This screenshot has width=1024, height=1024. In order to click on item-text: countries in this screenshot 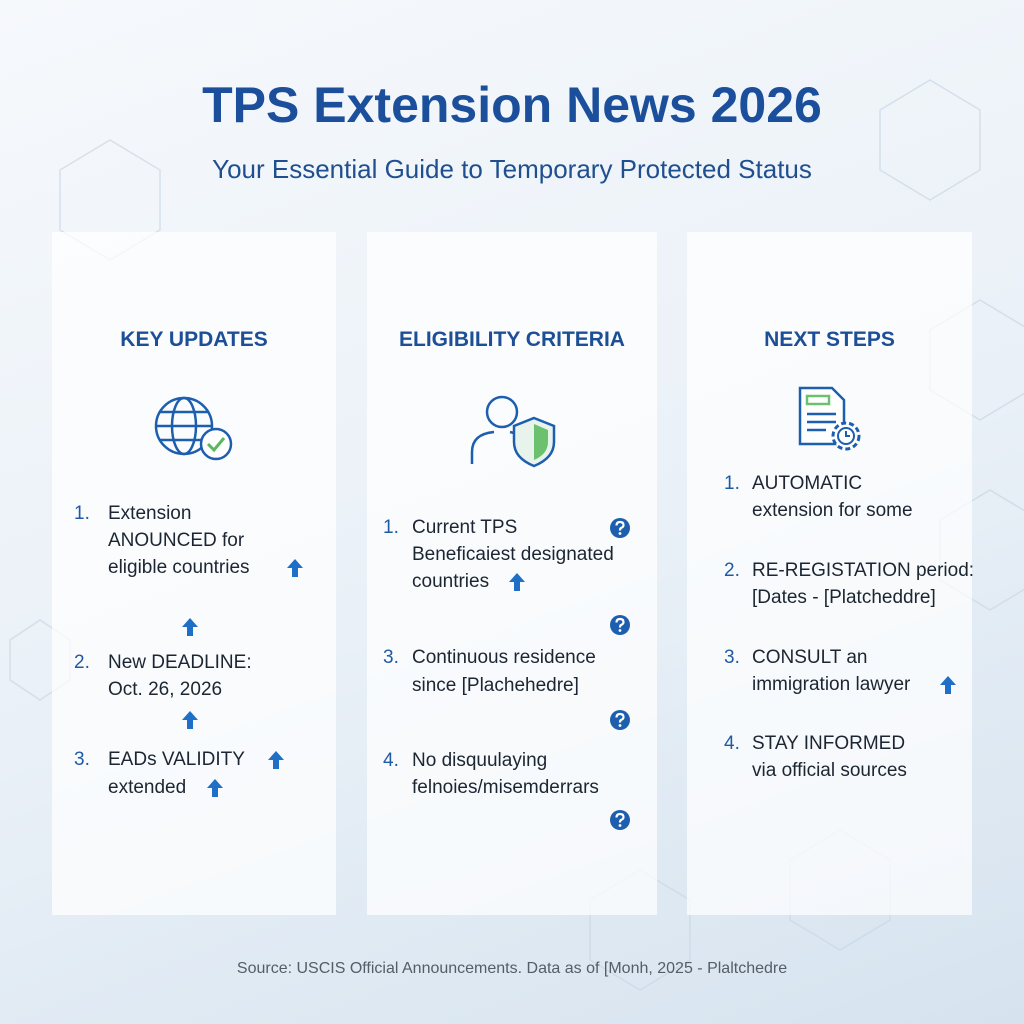, I will do `click(451, 581)`.